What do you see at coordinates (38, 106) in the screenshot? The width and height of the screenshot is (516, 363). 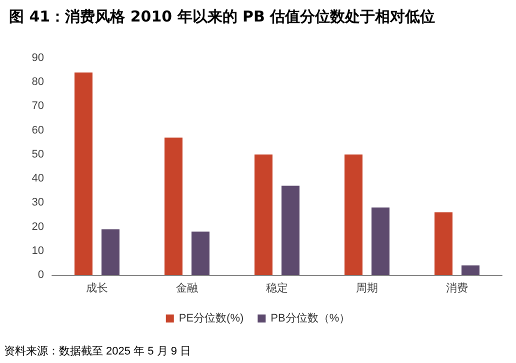 I see `y-tick-label: 70` at bounding box center [38, 106].